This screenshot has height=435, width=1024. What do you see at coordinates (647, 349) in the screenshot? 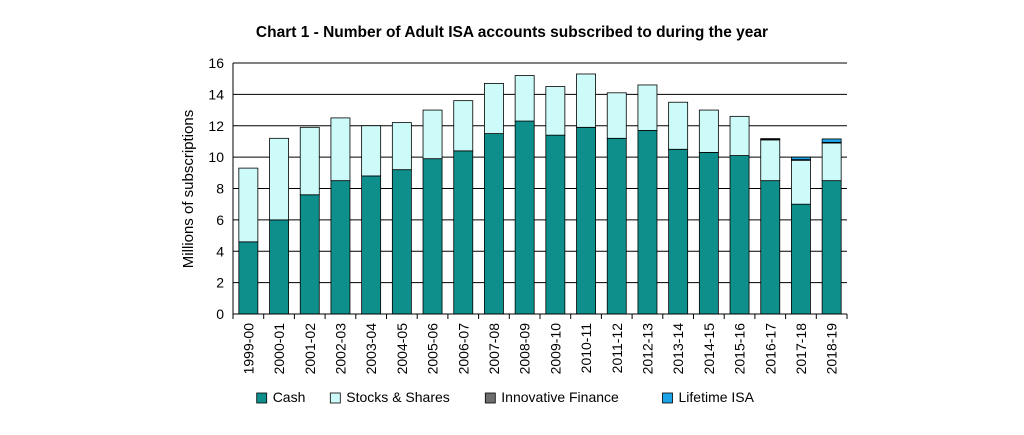
I see `x-tick-label: 2012-13` at bounding box center [647, 349].